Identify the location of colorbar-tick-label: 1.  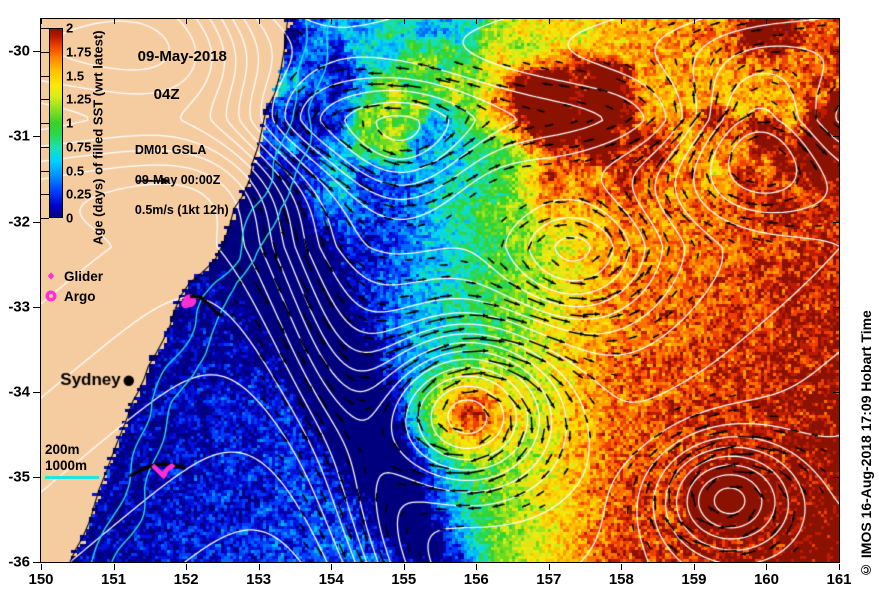
(70, 123).